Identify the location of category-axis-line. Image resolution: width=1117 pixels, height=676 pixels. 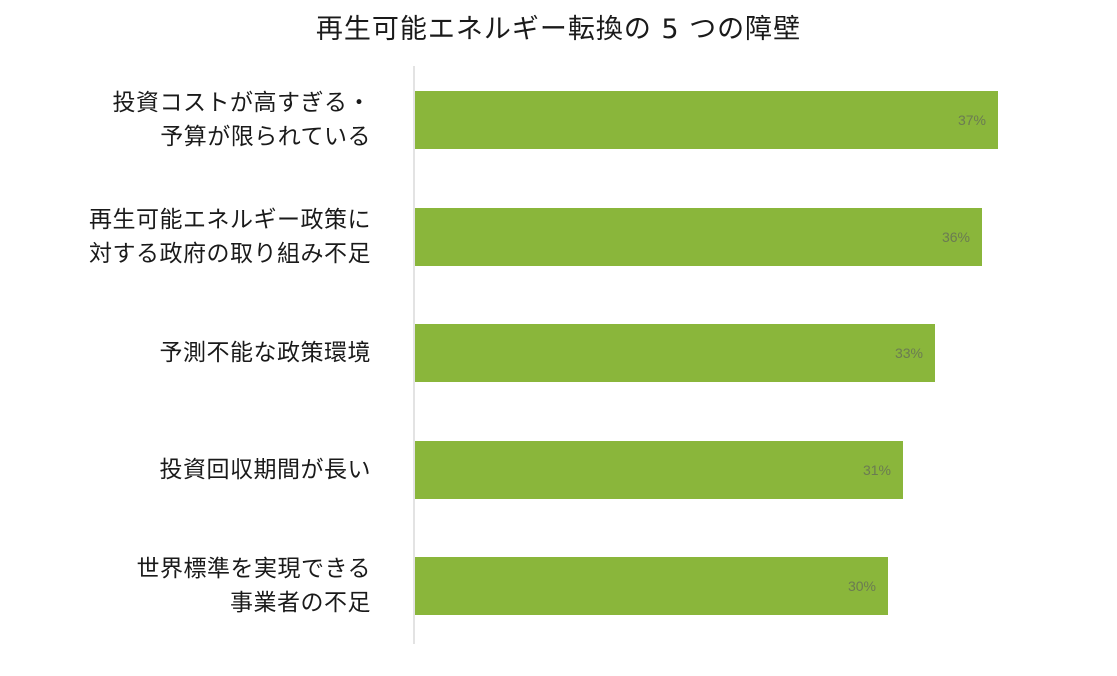
(414, 355).